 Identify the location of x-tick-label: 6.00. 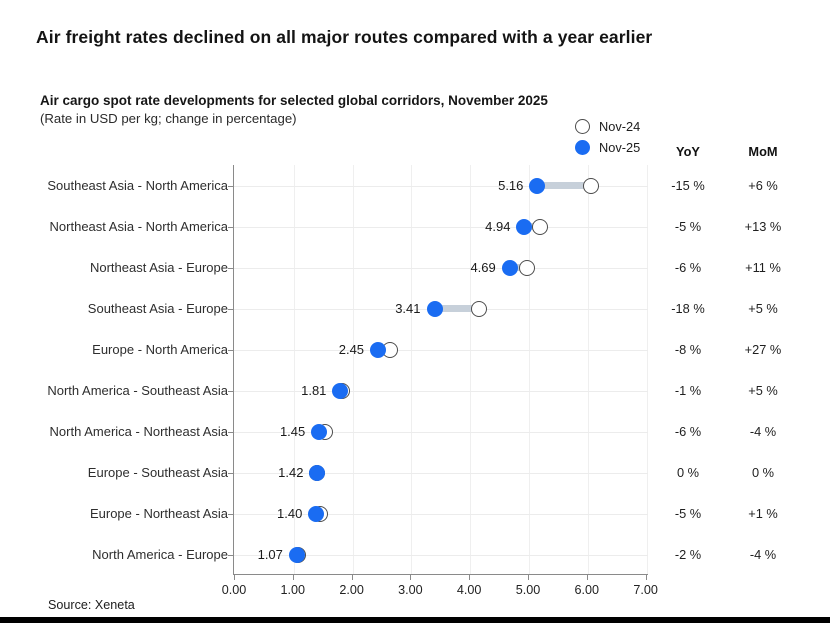
(587, 590).